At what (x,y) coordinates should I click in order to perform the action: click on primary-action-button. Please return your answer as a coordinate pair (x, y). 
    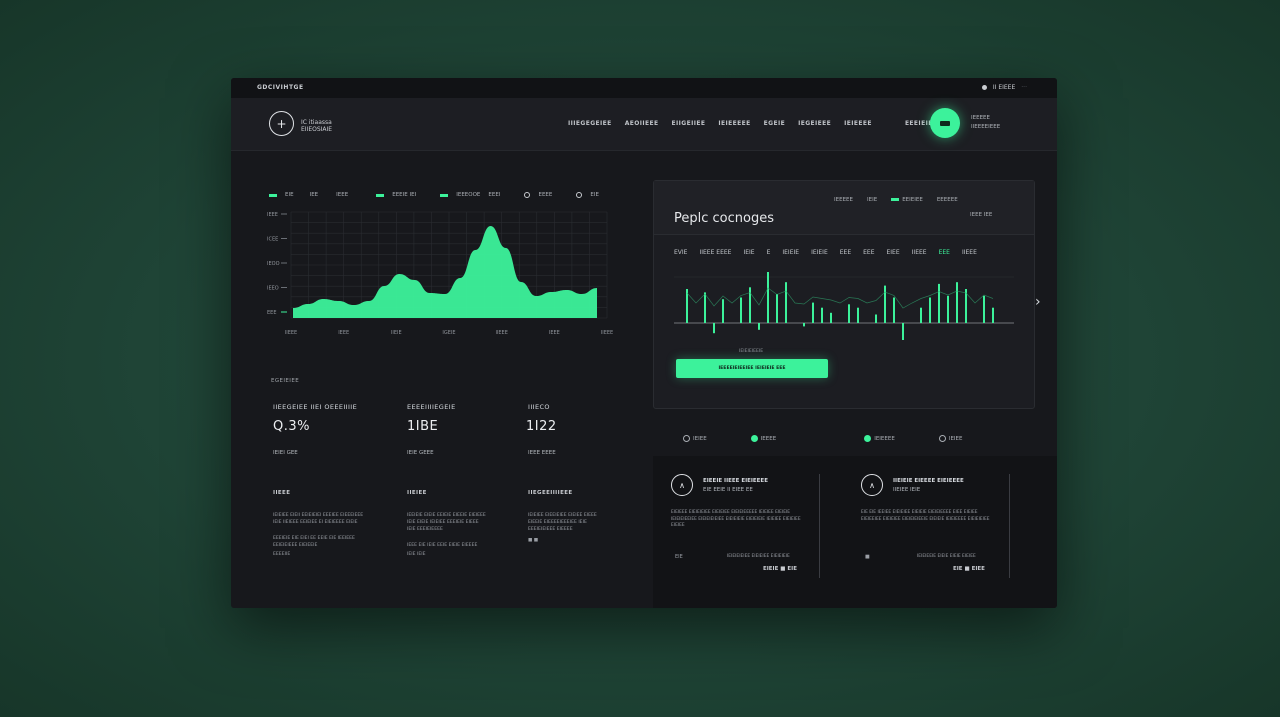
    Looking at the image, I should click on (945, 123).